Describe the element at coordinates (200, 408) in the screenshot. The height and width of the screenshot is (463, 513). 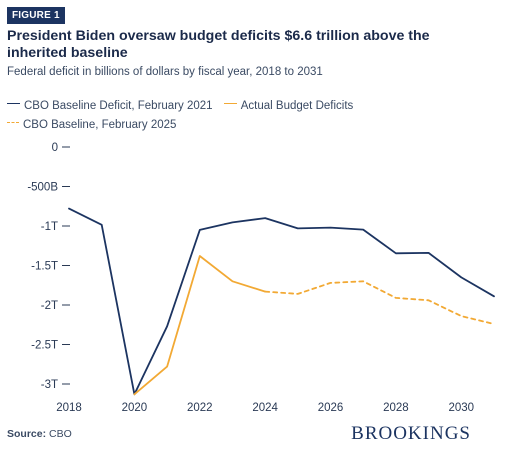
I see `x-tick-label: 2022` at that location.